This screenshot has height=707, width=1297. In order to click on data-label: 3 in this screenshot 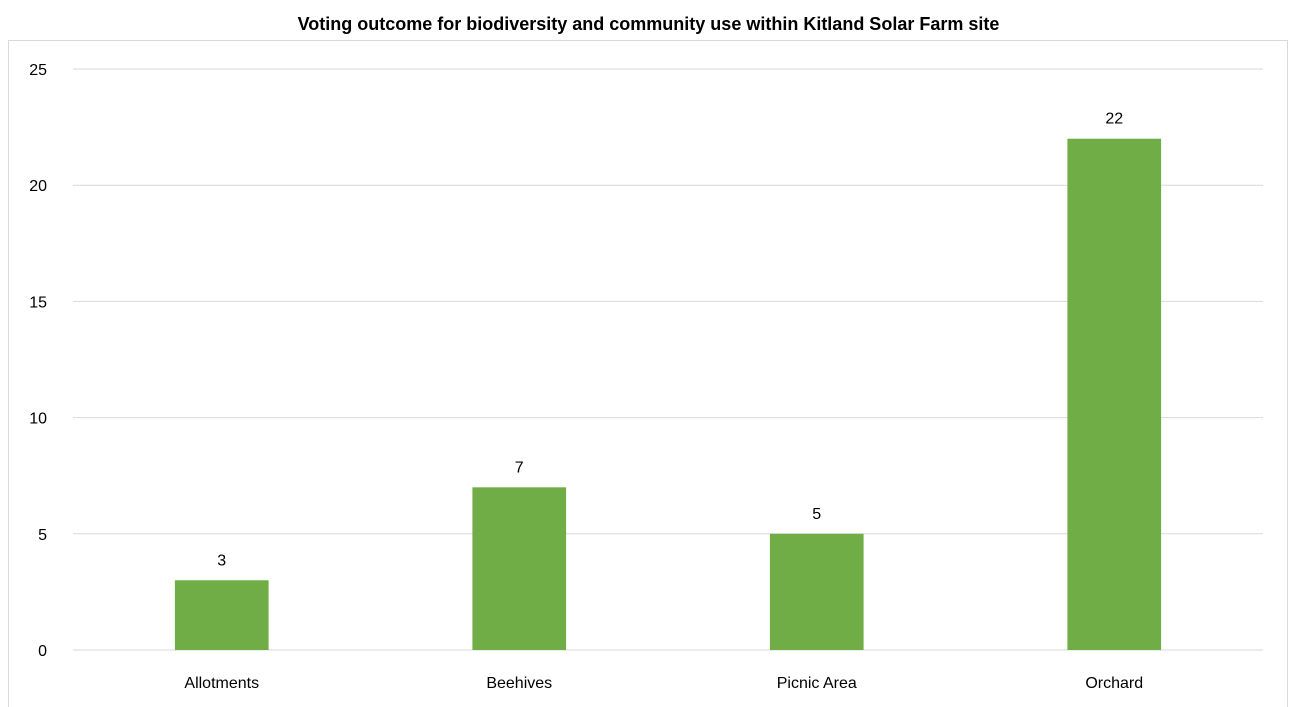, I will do `click(221, 560)`.